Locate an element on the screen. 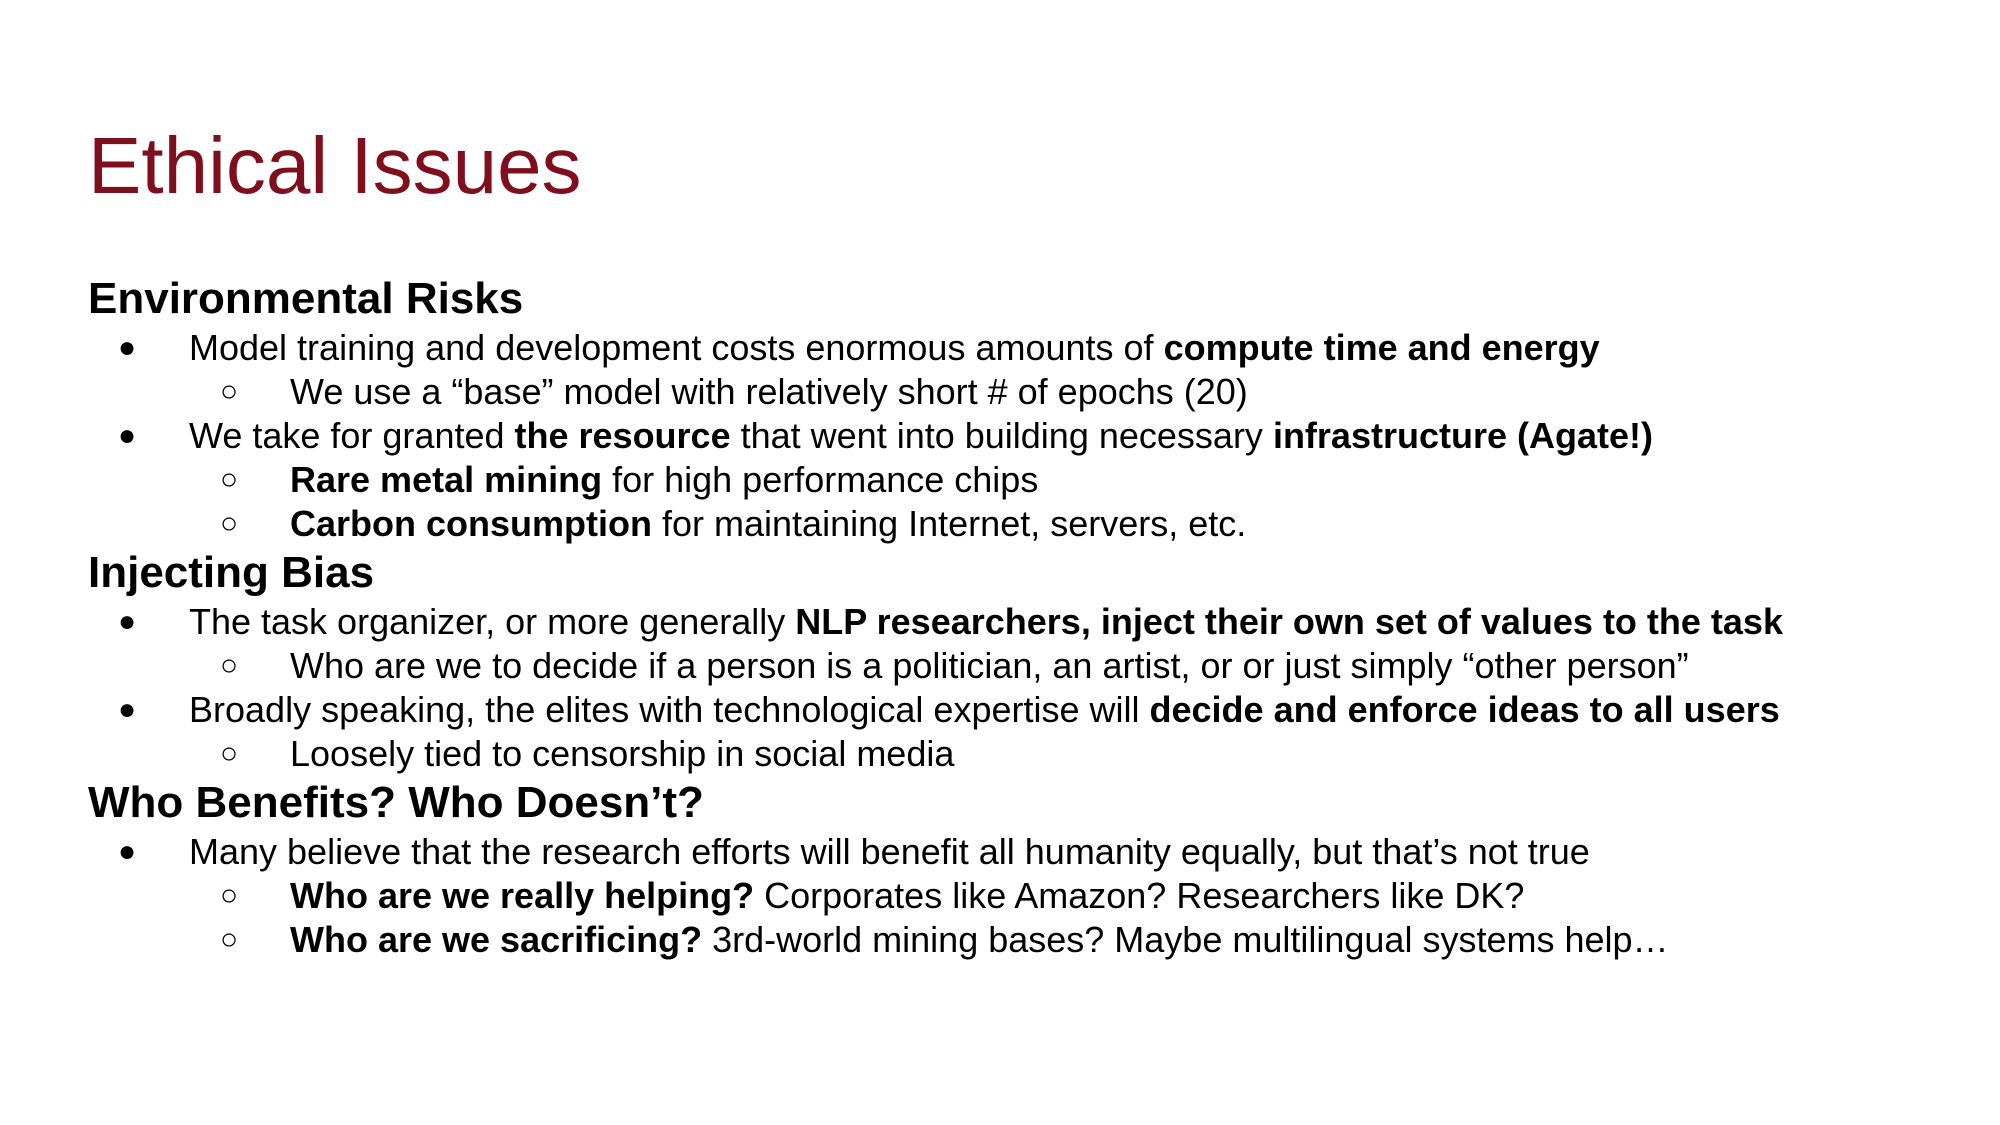 The image size is (2000, 1125). bullet-text: that went into building necessary is located at coordinates (1001, 435).